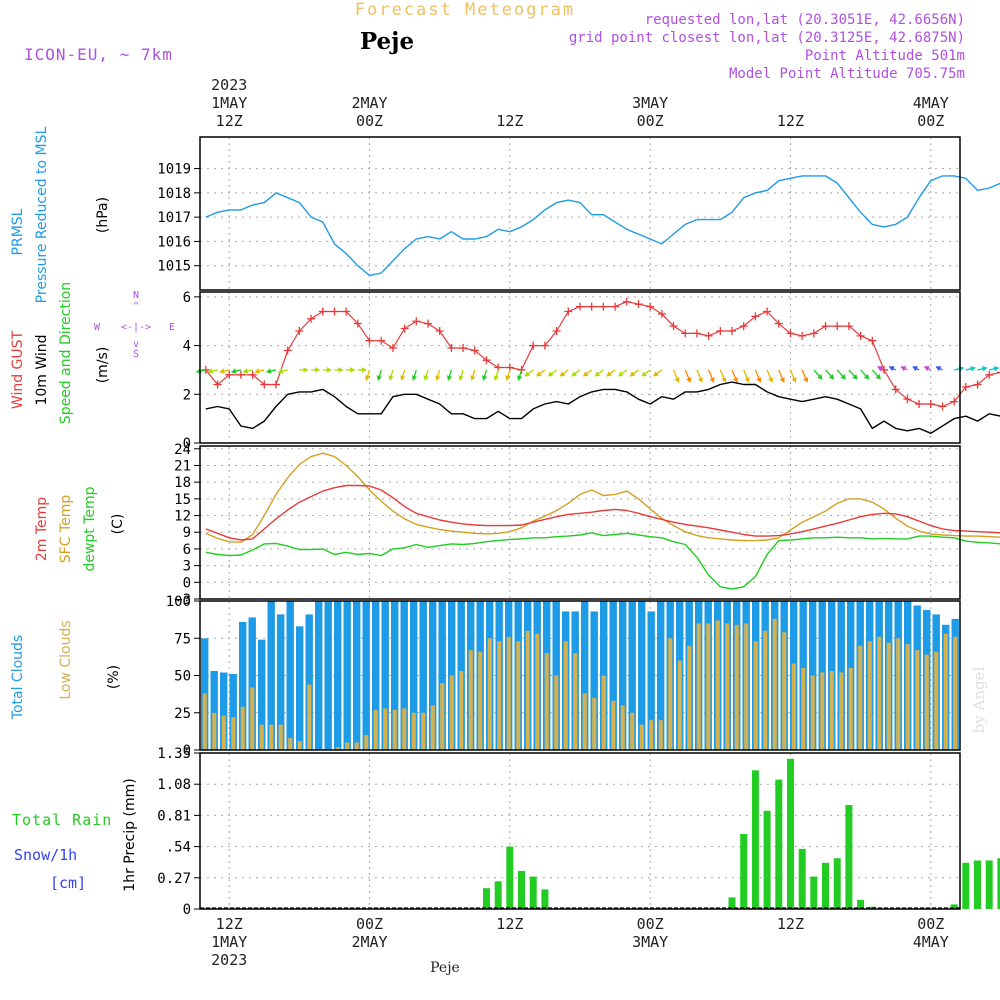 The image size is (1000, 1000). What do you see at coordinates (602, 407) in the screenshot?
I see `wind-speed-line` at bounding box center [602, 407].